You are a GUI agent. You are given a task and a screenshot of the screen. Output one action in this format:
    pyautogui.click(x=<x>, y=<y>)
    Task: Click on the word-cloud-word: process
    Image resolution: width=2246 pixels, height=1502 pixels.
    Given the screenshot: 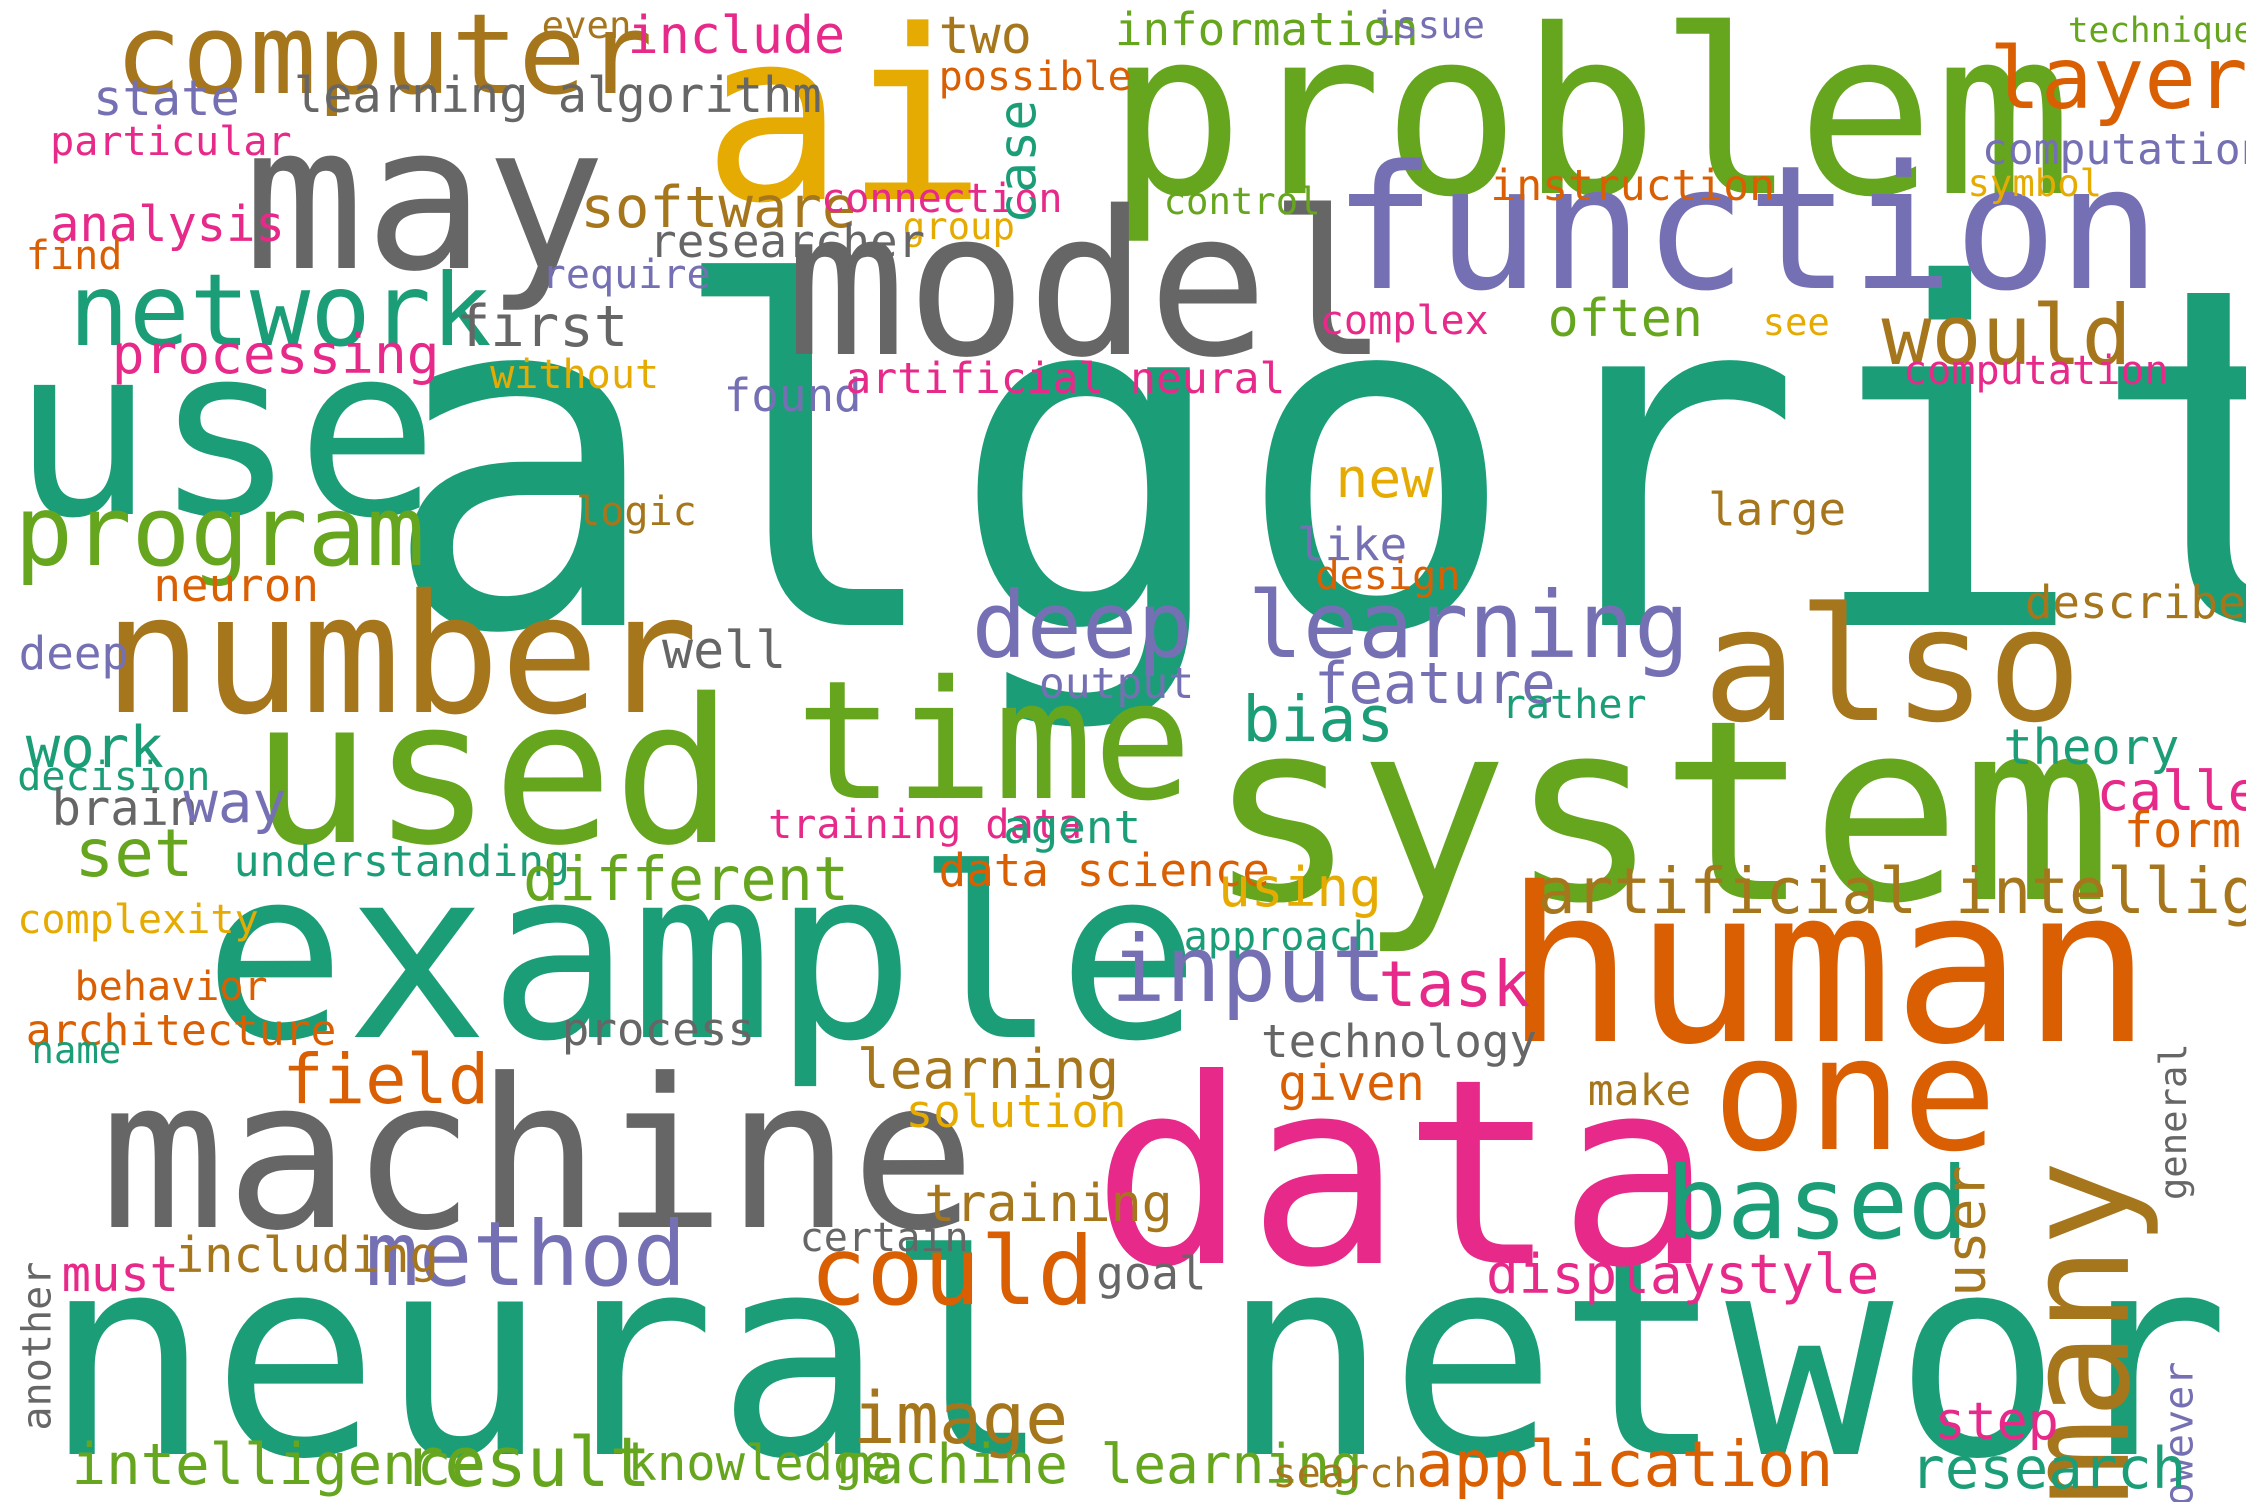 What is the action you would take?
    pyautogui.click(x=658, y=1029)
    